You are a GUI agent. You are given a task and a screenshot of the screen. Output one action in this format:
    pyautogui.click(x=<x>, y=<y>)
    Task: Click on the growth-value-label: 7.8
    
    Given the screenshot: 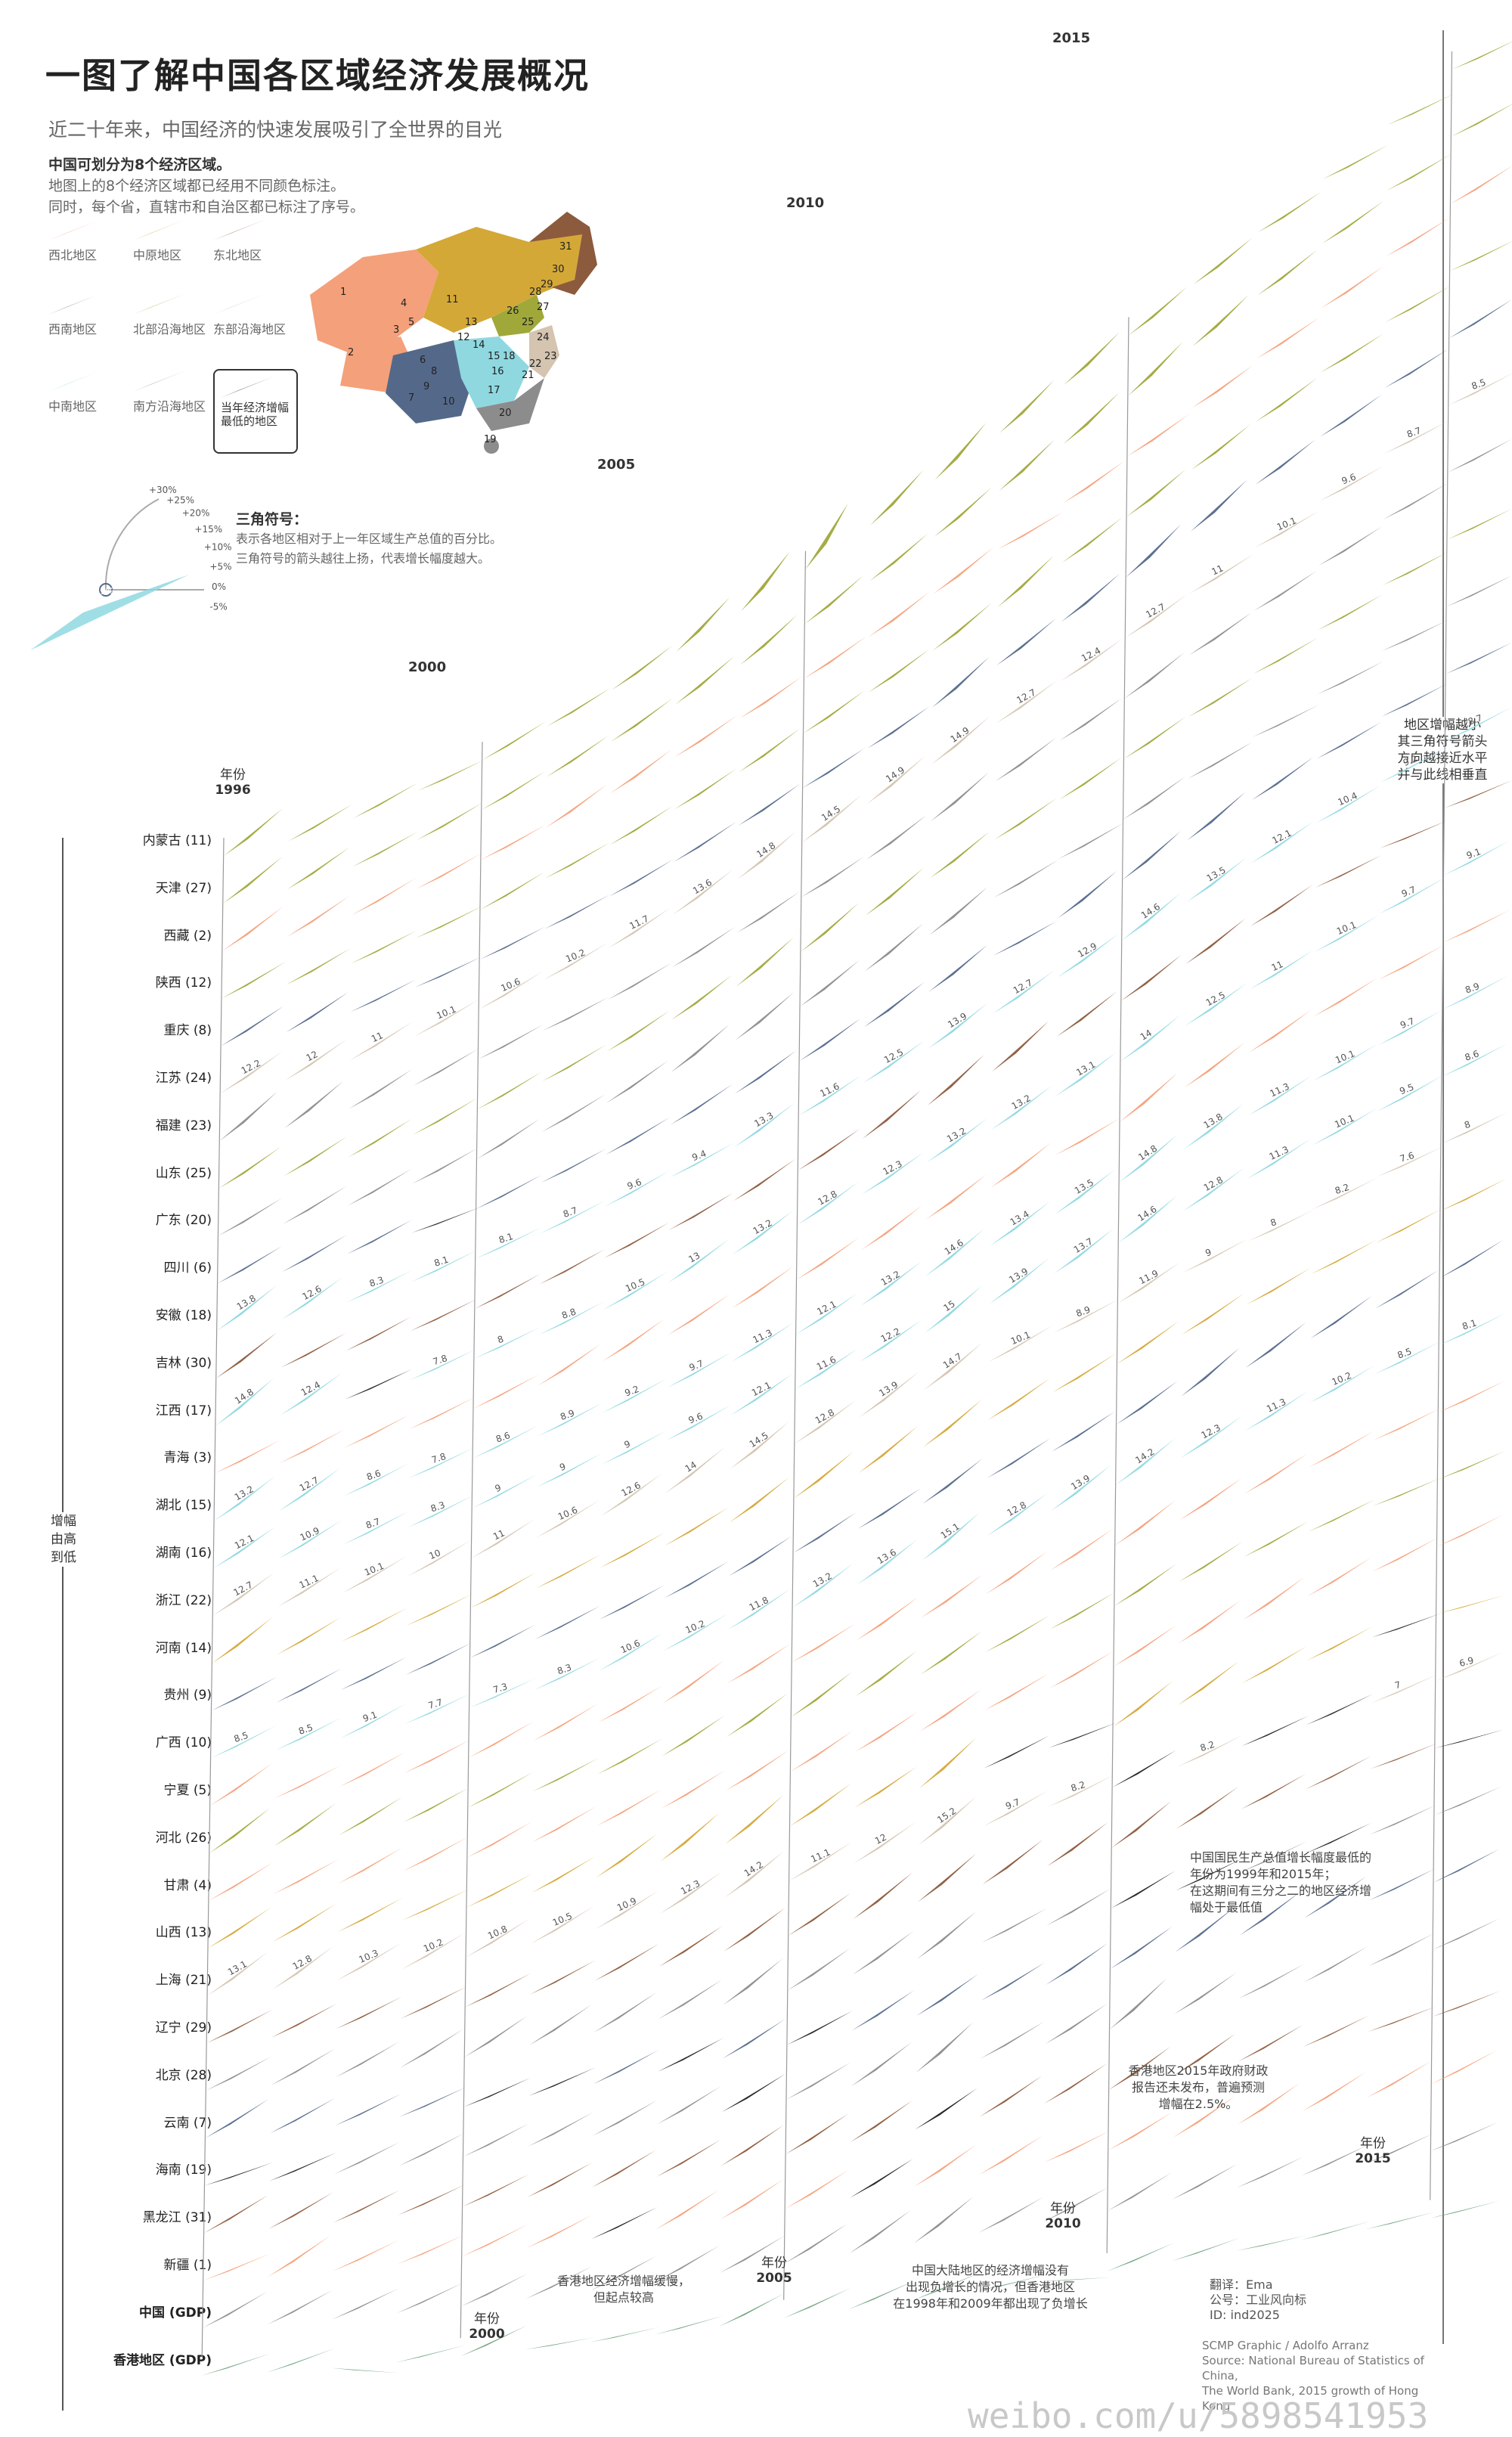 What is the action you would take?
    pyautogui.click(x=439, y=1458)
    